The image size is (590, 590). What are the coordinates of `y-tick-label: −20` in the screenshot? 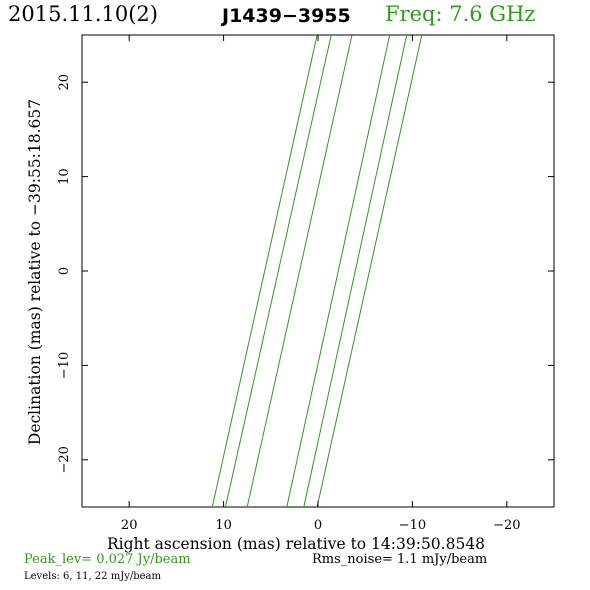 It's located at (64, 459).